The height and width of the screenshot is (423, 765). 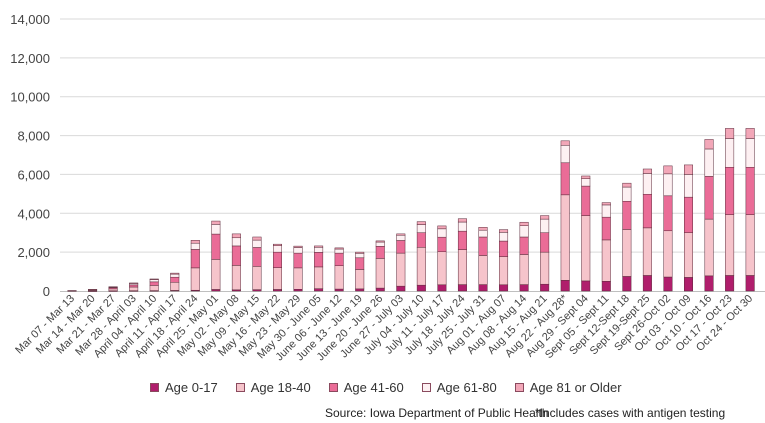 I want to click on y-tick-label: 2,000, so click(x=33, y=252).